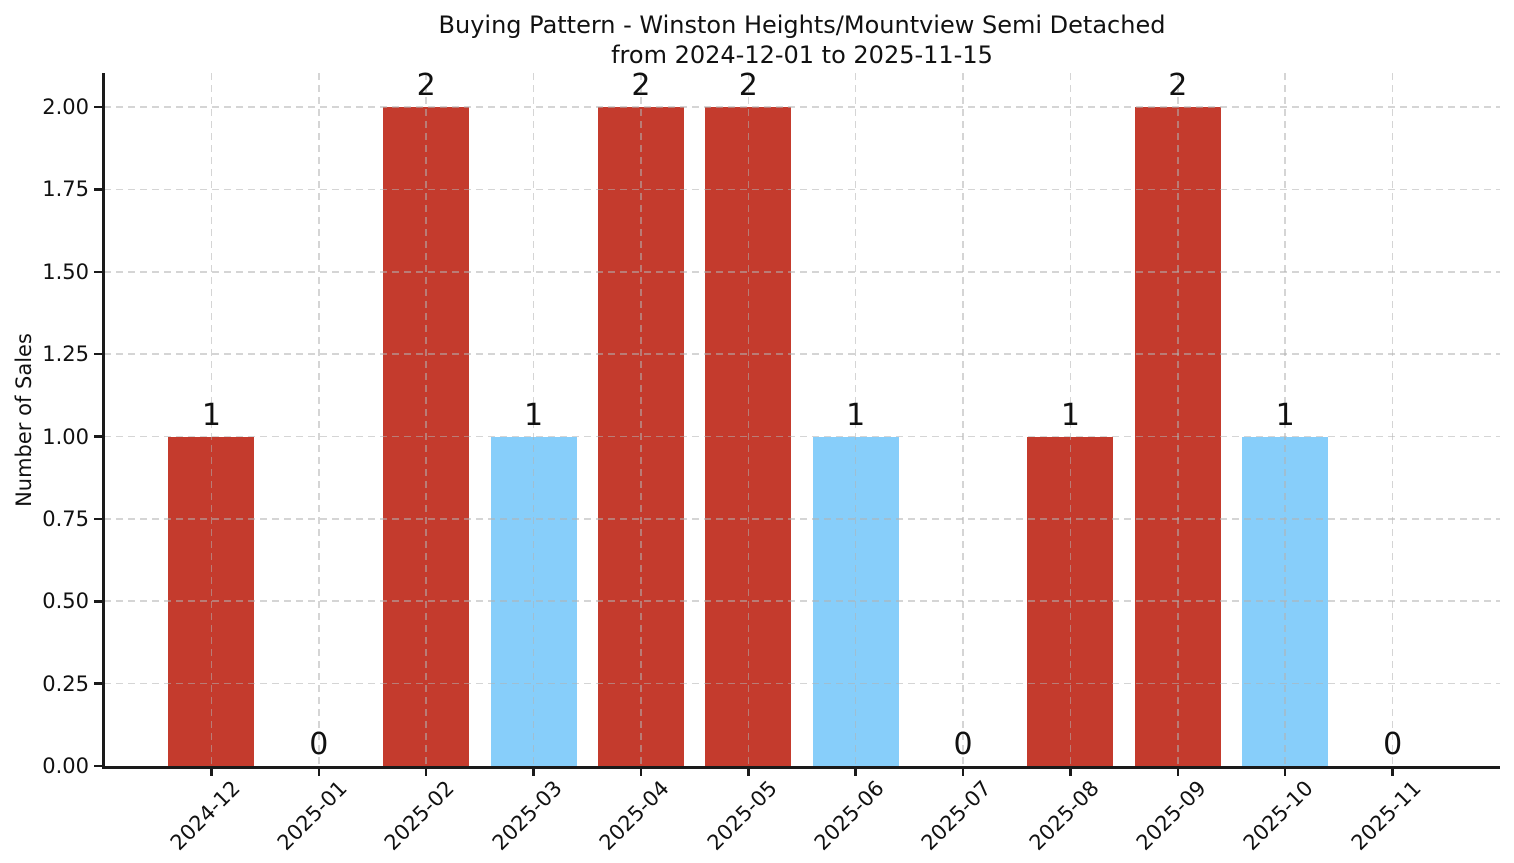  Describe the element at coordinates (1171, 816) in the screenshot. I see `x-tick-label: 2025-09` at that location.